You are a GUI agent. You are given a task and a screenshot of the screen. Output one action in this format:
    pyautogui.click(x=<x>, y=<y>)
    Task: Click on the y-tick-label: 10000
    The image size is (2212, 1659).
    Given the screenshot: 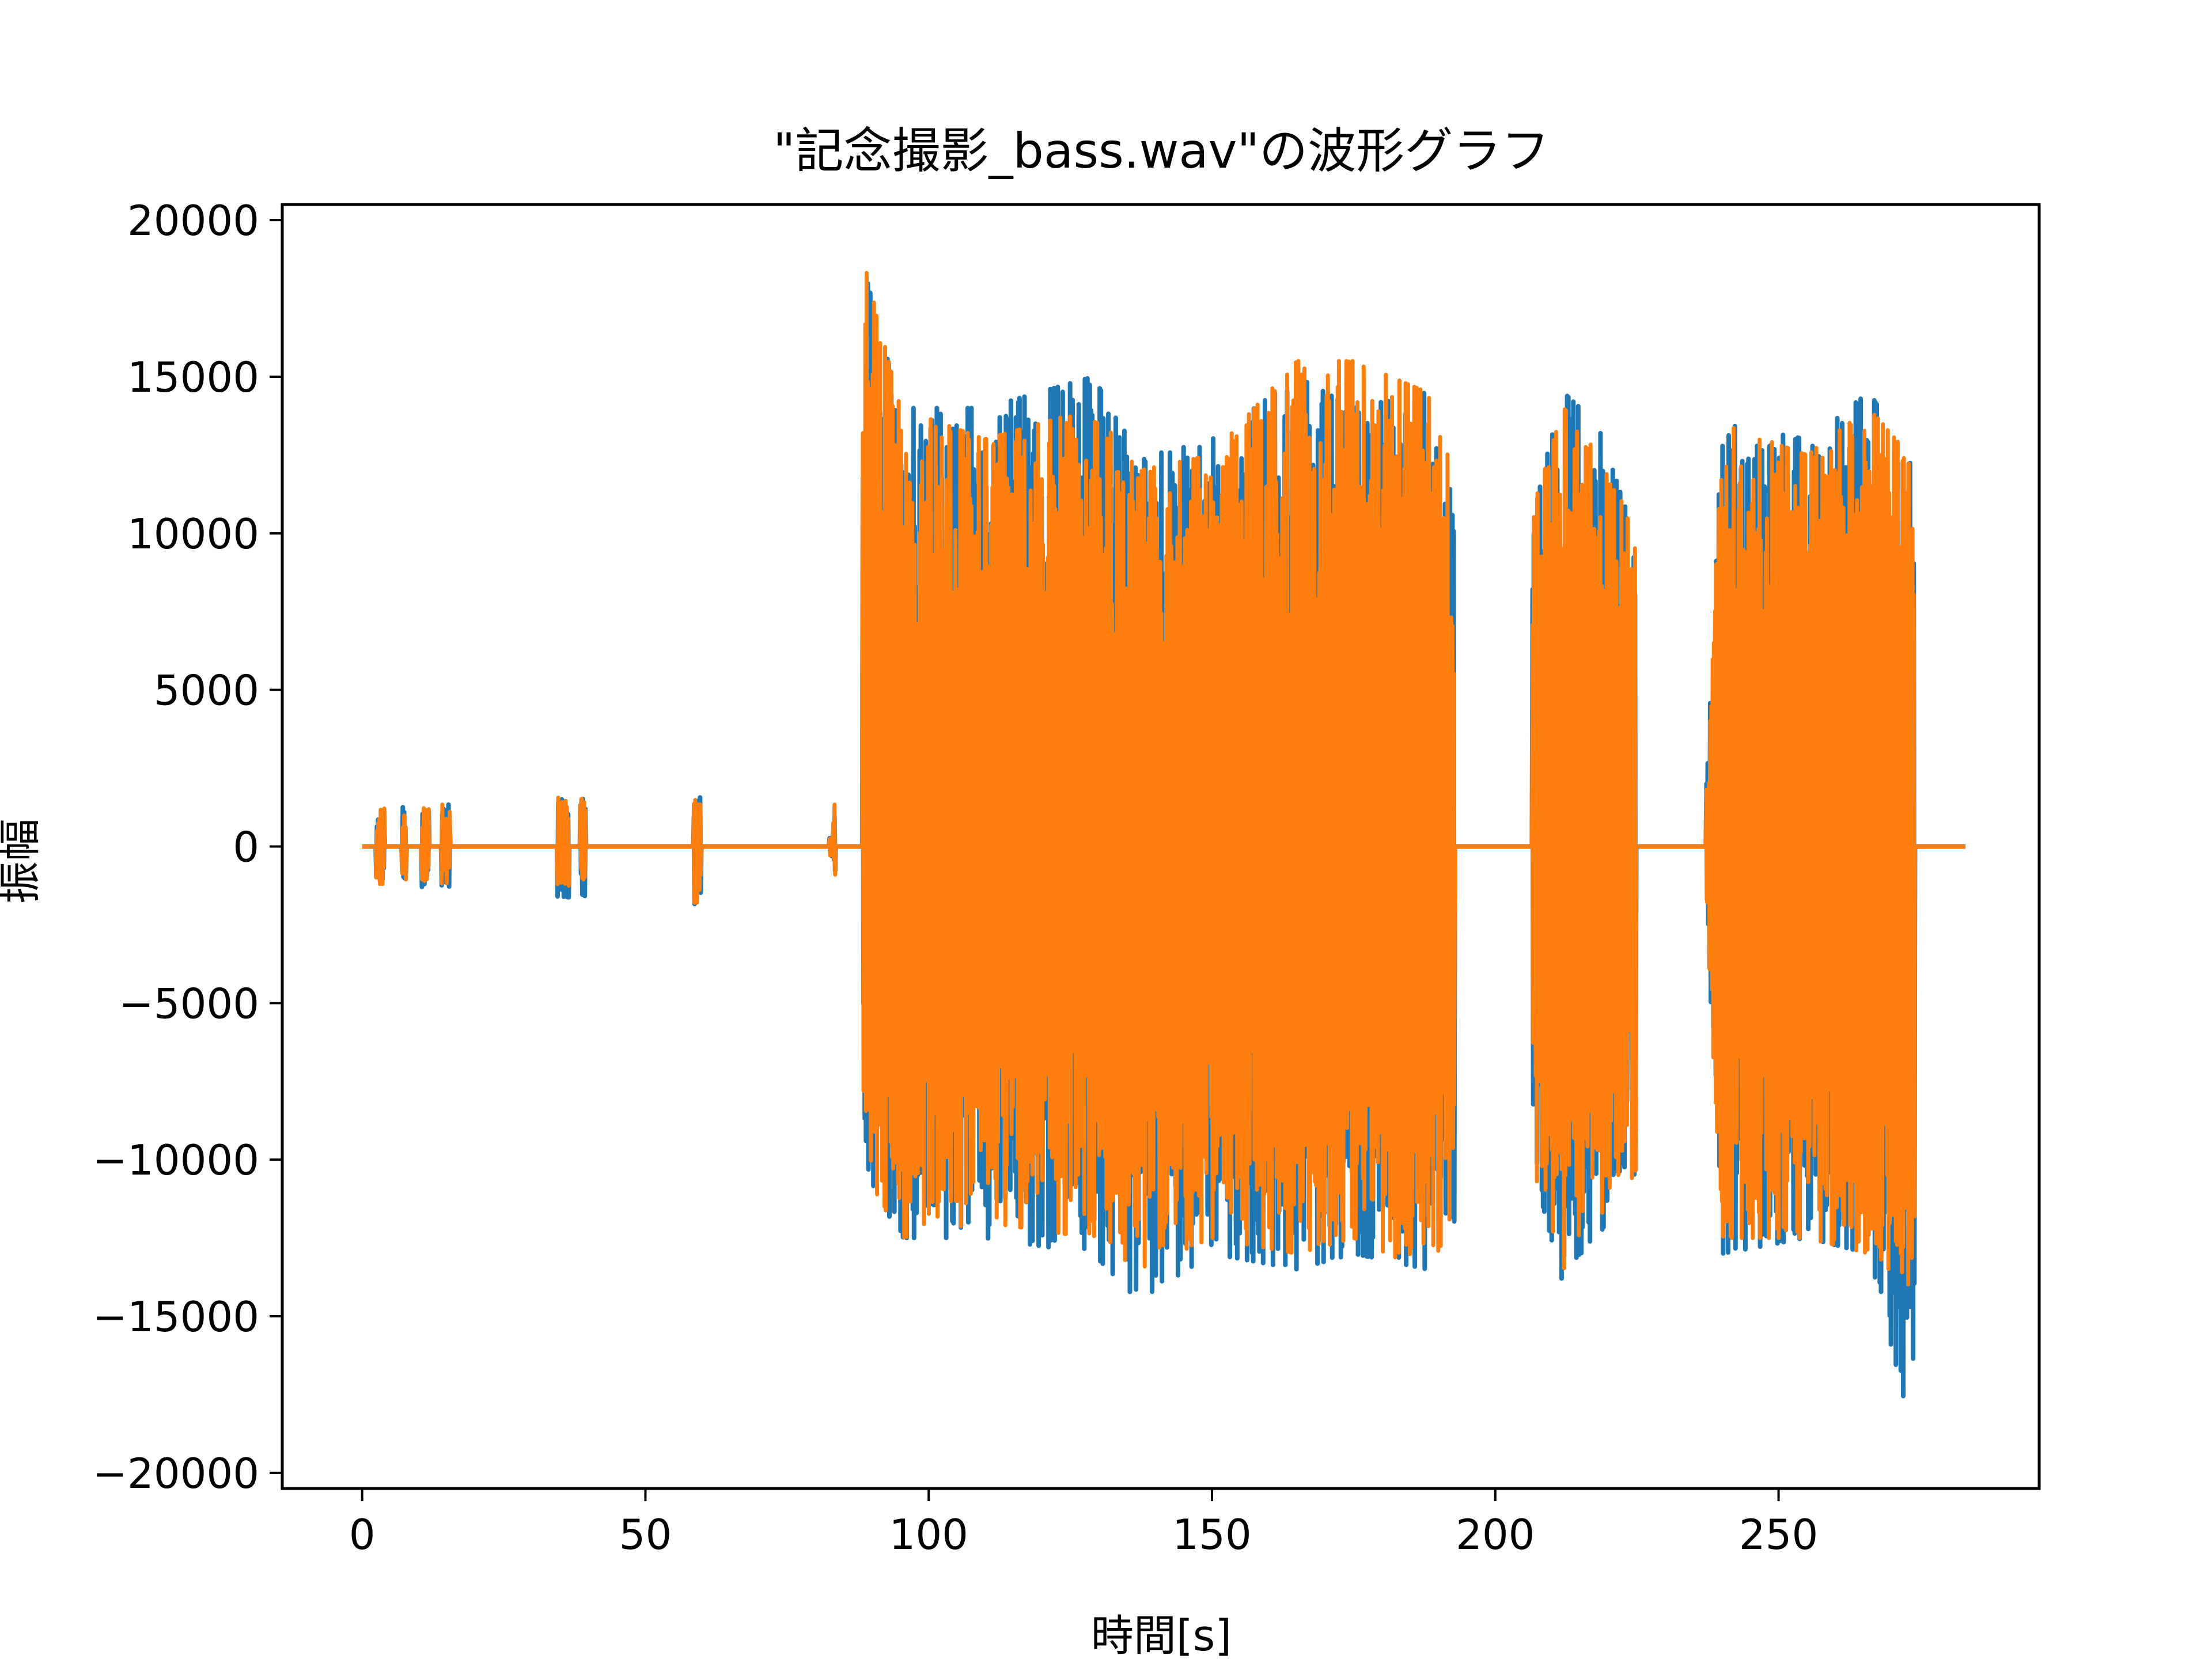 What is the action you would take?
    pyautogui.click(x=193, y=534)
    